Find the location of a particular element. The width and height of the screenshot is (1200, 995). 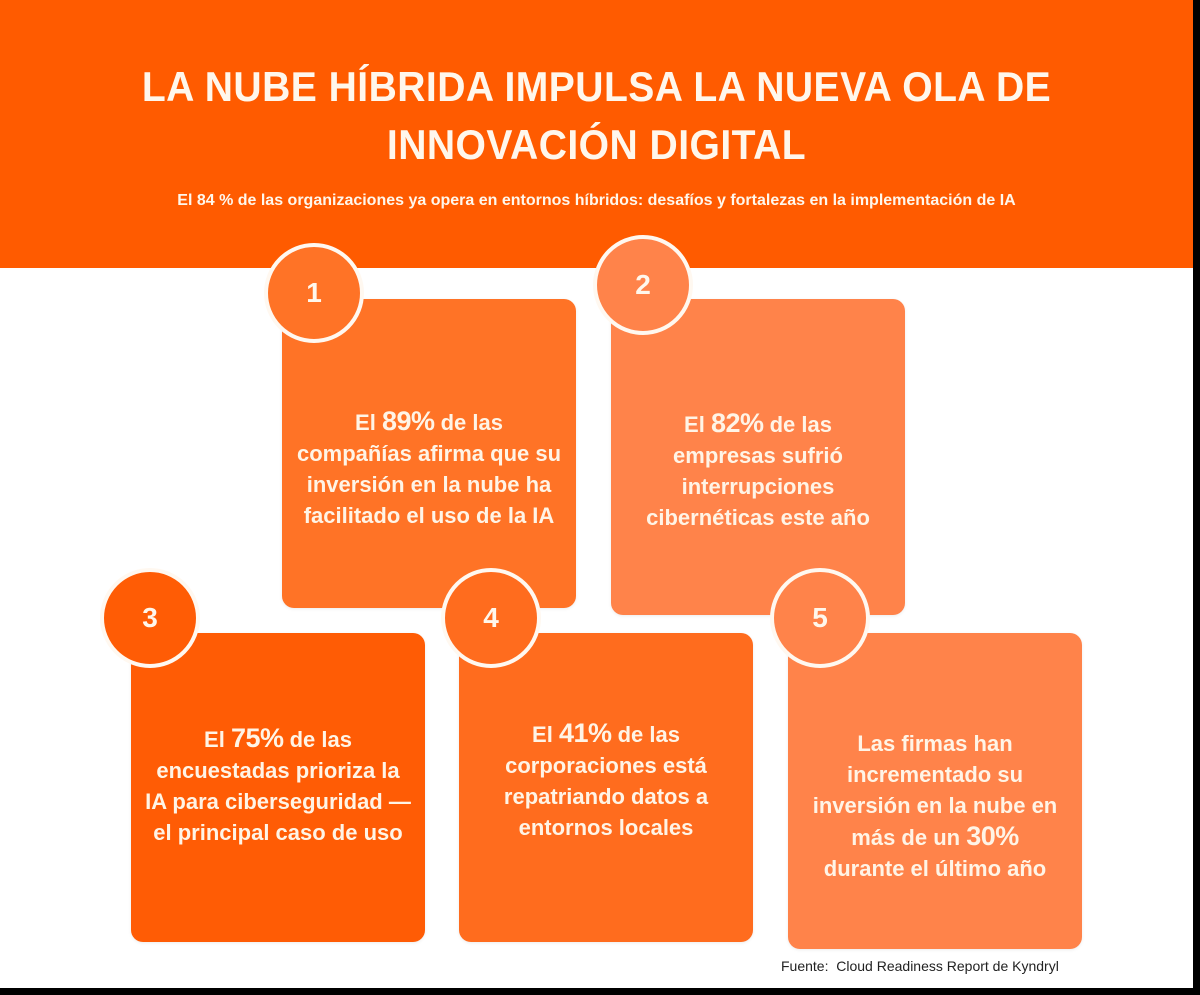

badge-number: 3 is located at coordinates (150, 617).